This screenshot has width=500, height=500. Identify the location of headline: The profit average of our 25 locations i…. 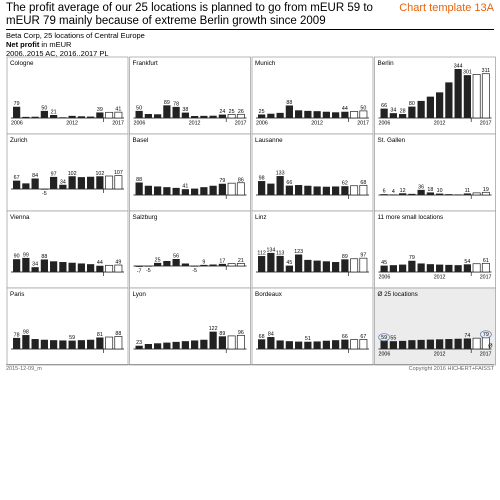
(189, 14).